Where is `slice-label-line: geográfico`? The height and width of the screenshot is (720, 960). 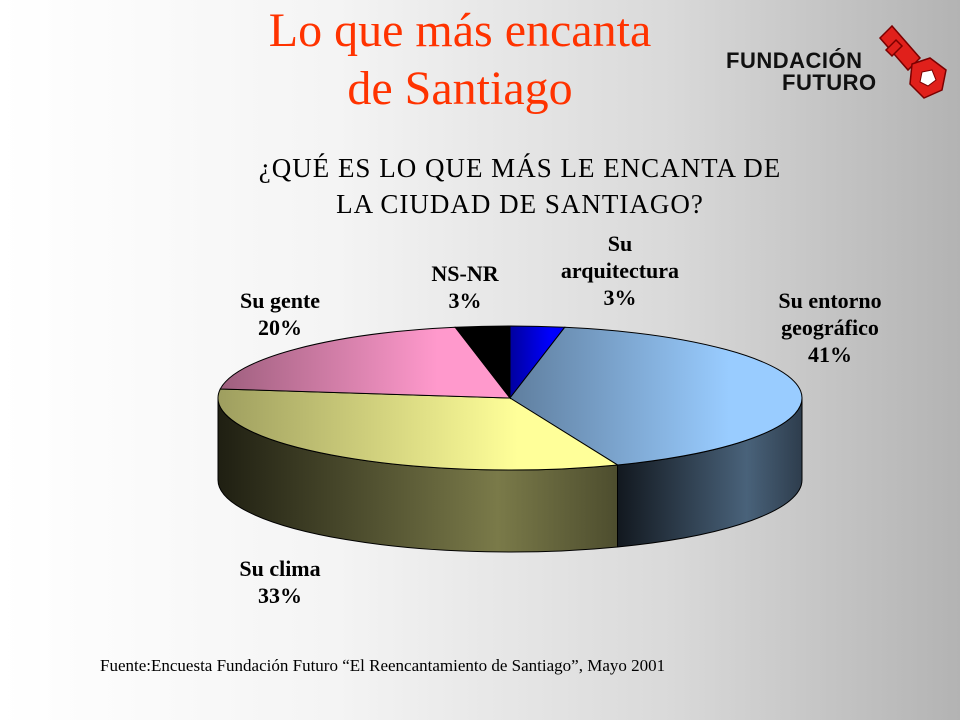
slice-label-line: geográfico is located at coordinates (830, 327).